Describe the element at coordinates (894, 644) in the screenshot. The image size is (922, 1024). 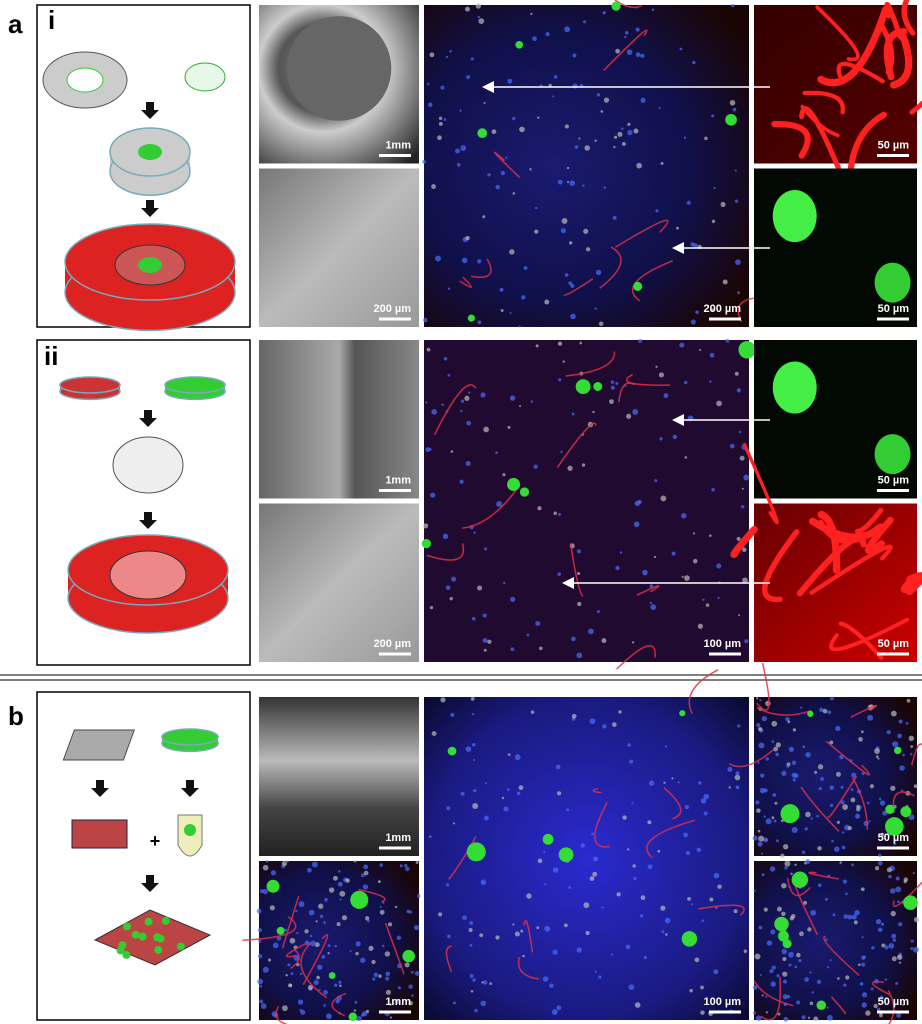
I see `scale-bar-label: 50 µm` at that location.